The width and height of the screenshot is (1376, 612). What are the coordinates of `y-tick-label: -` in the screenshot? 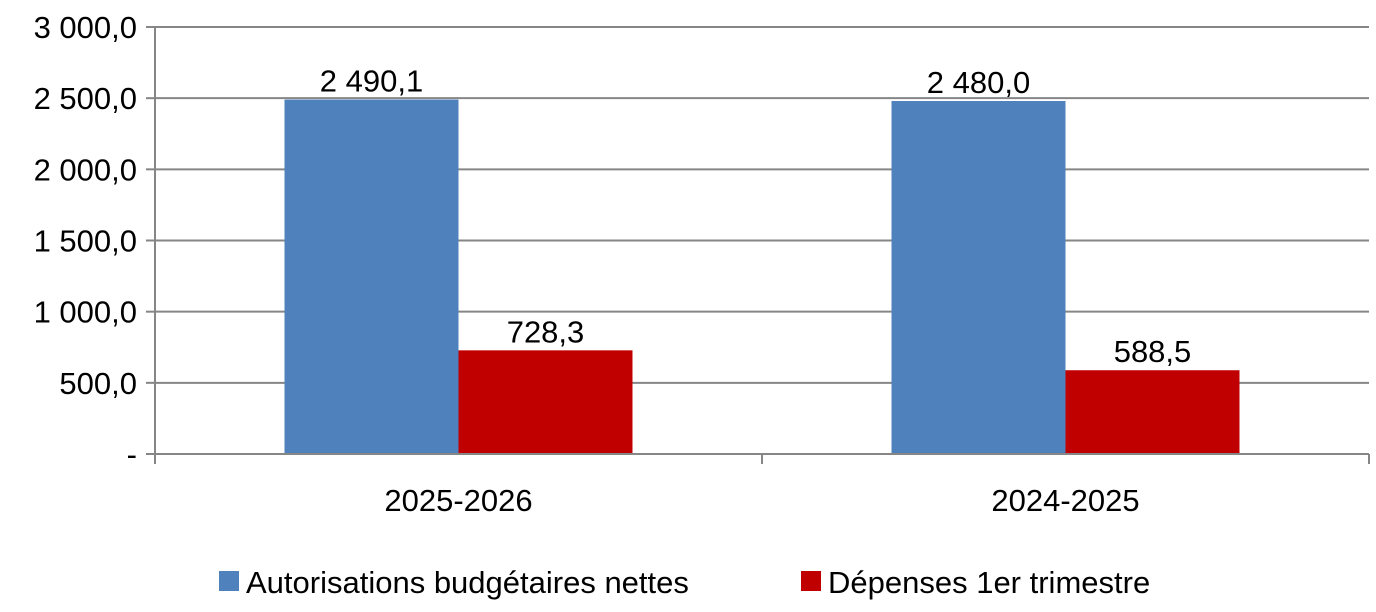 It's located at (132, 454).